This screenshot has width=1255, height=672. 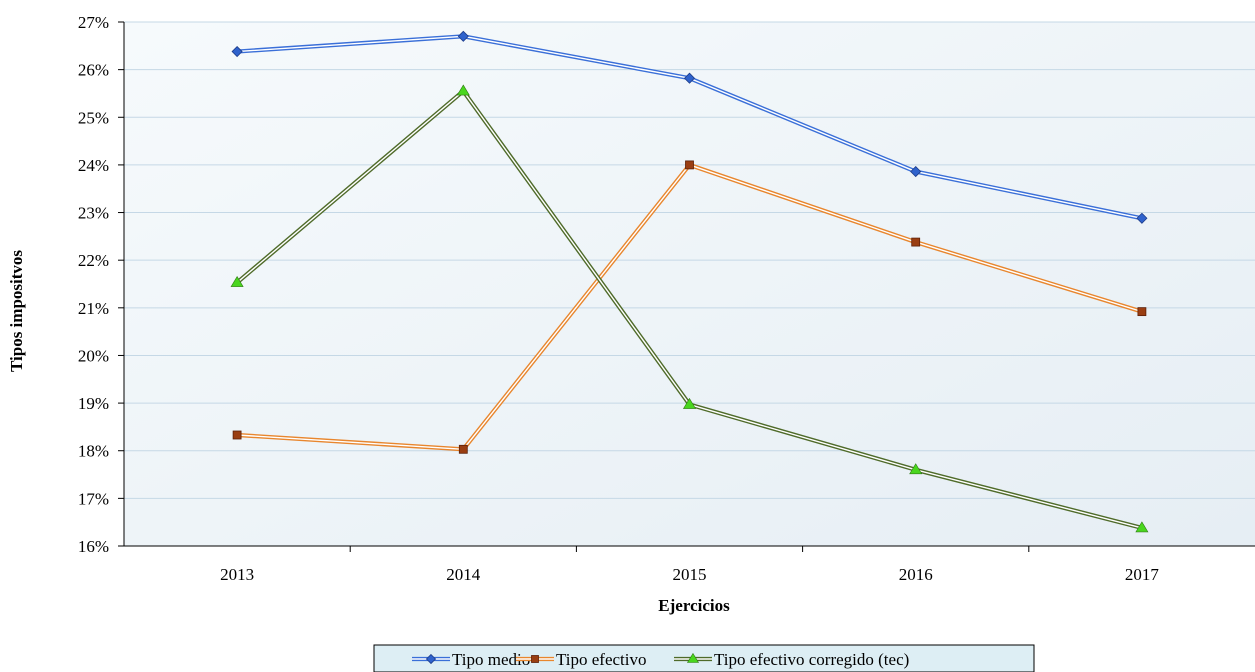 What do you see at coordinates (93, 22) in the screenshot?
I see `y-tick-label: 27%` at bounding box center [93, 22].